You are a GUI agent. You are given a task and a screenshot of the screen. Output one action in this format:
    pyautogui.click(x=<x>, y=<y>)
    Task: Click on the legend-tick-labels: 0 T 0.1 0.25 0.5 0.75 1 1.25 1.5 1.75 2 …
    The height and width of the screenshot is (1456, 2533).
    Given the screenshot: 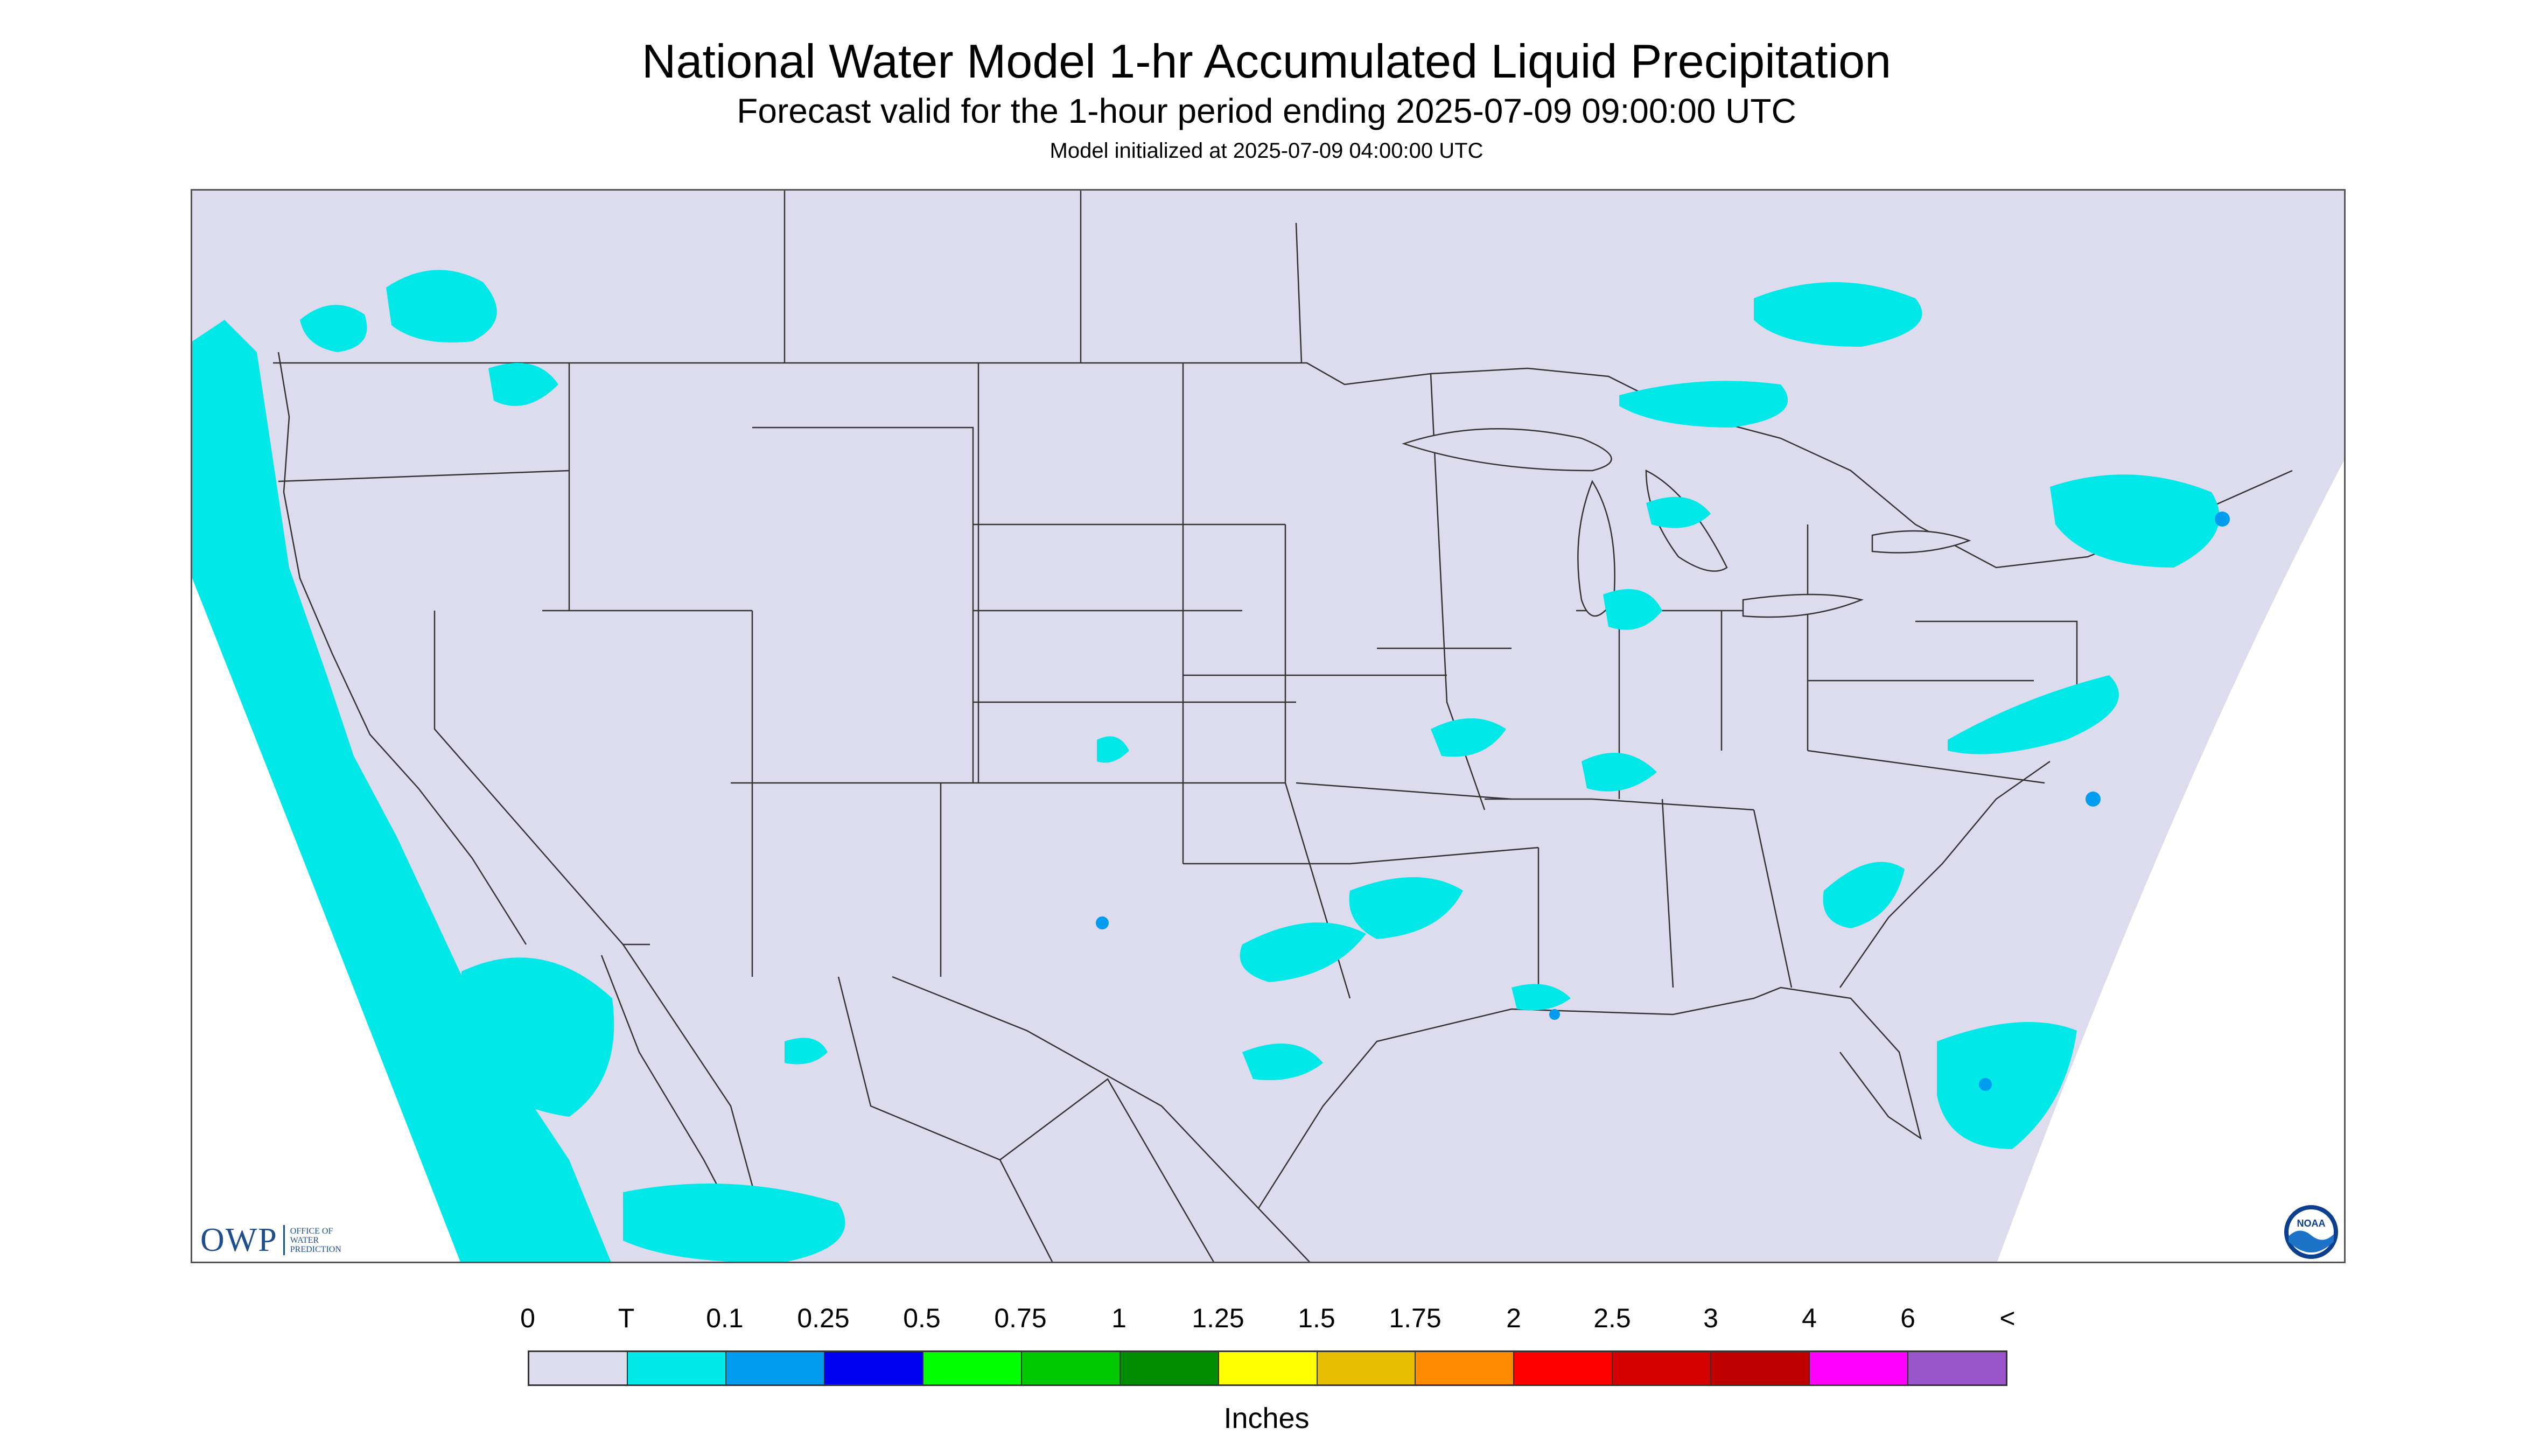 What is the action you would take?
    pyautogui.click(x=1266, y=1321)
    